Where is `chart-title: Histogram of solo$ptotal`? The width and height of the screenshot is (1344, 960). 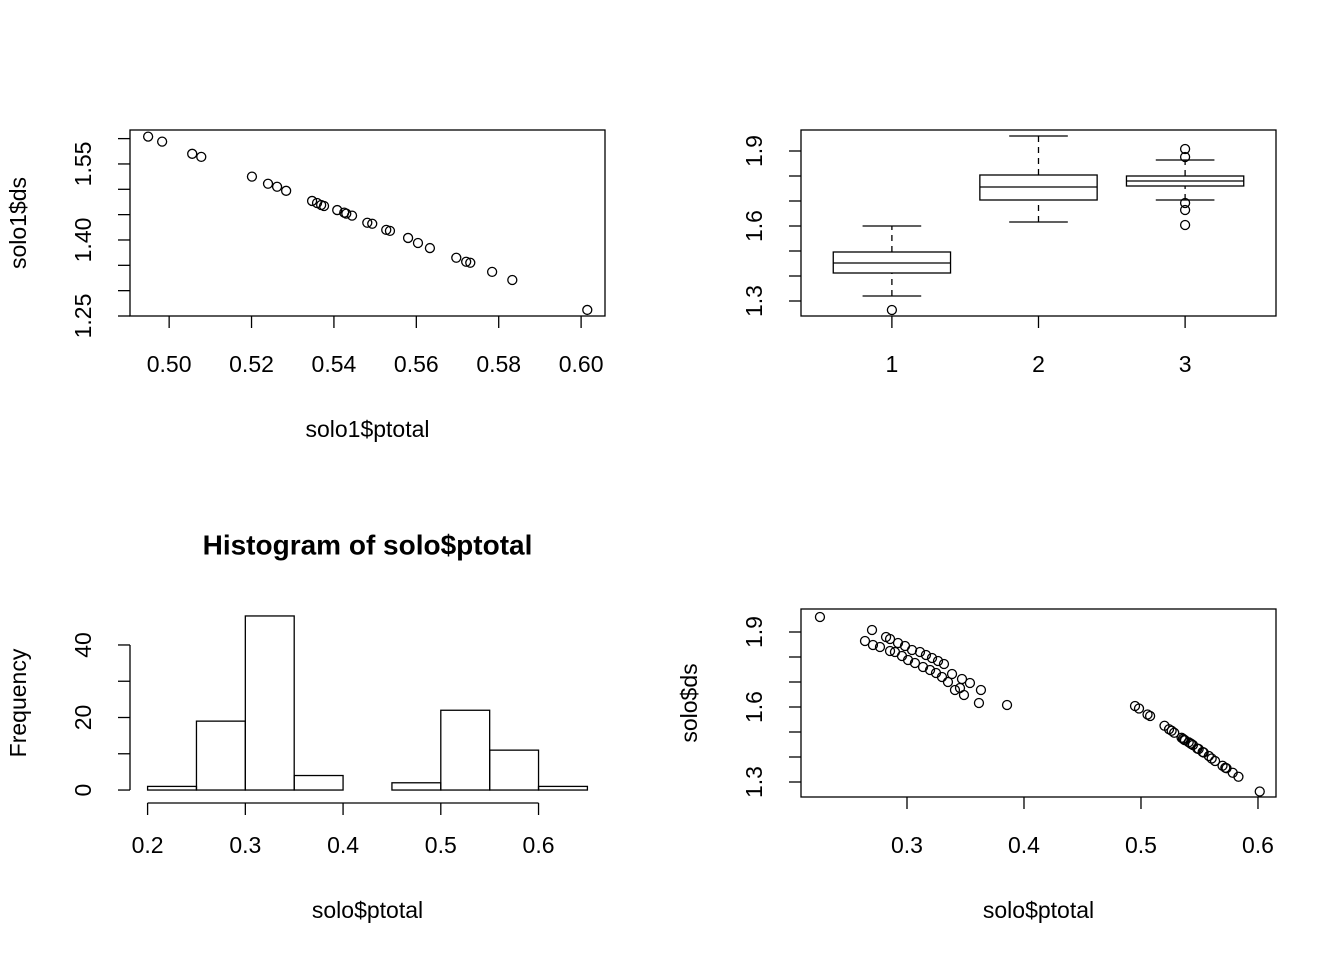 chart-title: Histogram of solo$ptotal is located at coordinates (368, 544).